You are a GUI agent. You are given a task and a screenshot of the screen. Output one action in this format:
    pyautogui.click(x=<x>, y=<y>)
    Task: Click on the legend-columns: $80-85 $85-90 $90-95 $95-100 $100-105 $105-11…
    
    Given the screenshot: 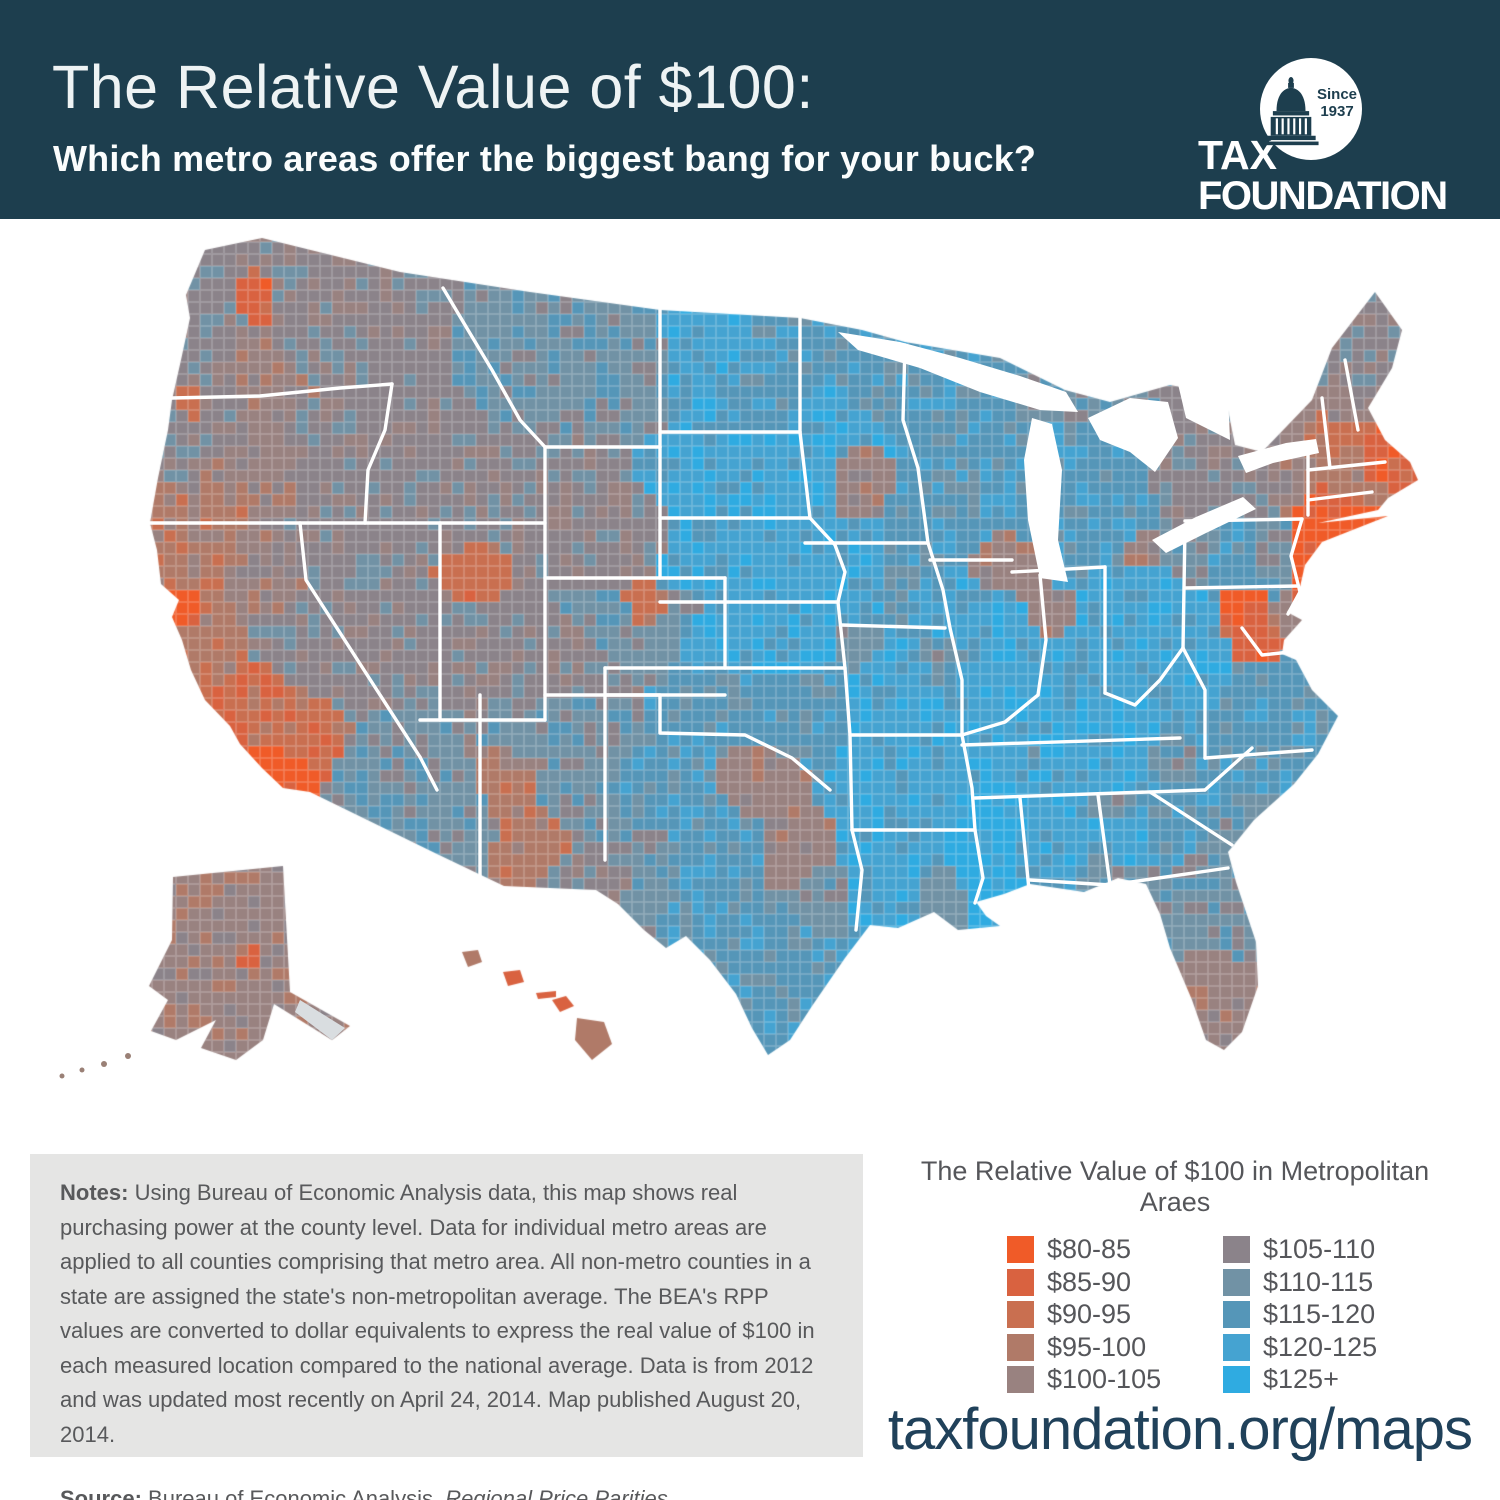 What is the action you would take?
    pyautogui.click(x=1175, y=1325)
    